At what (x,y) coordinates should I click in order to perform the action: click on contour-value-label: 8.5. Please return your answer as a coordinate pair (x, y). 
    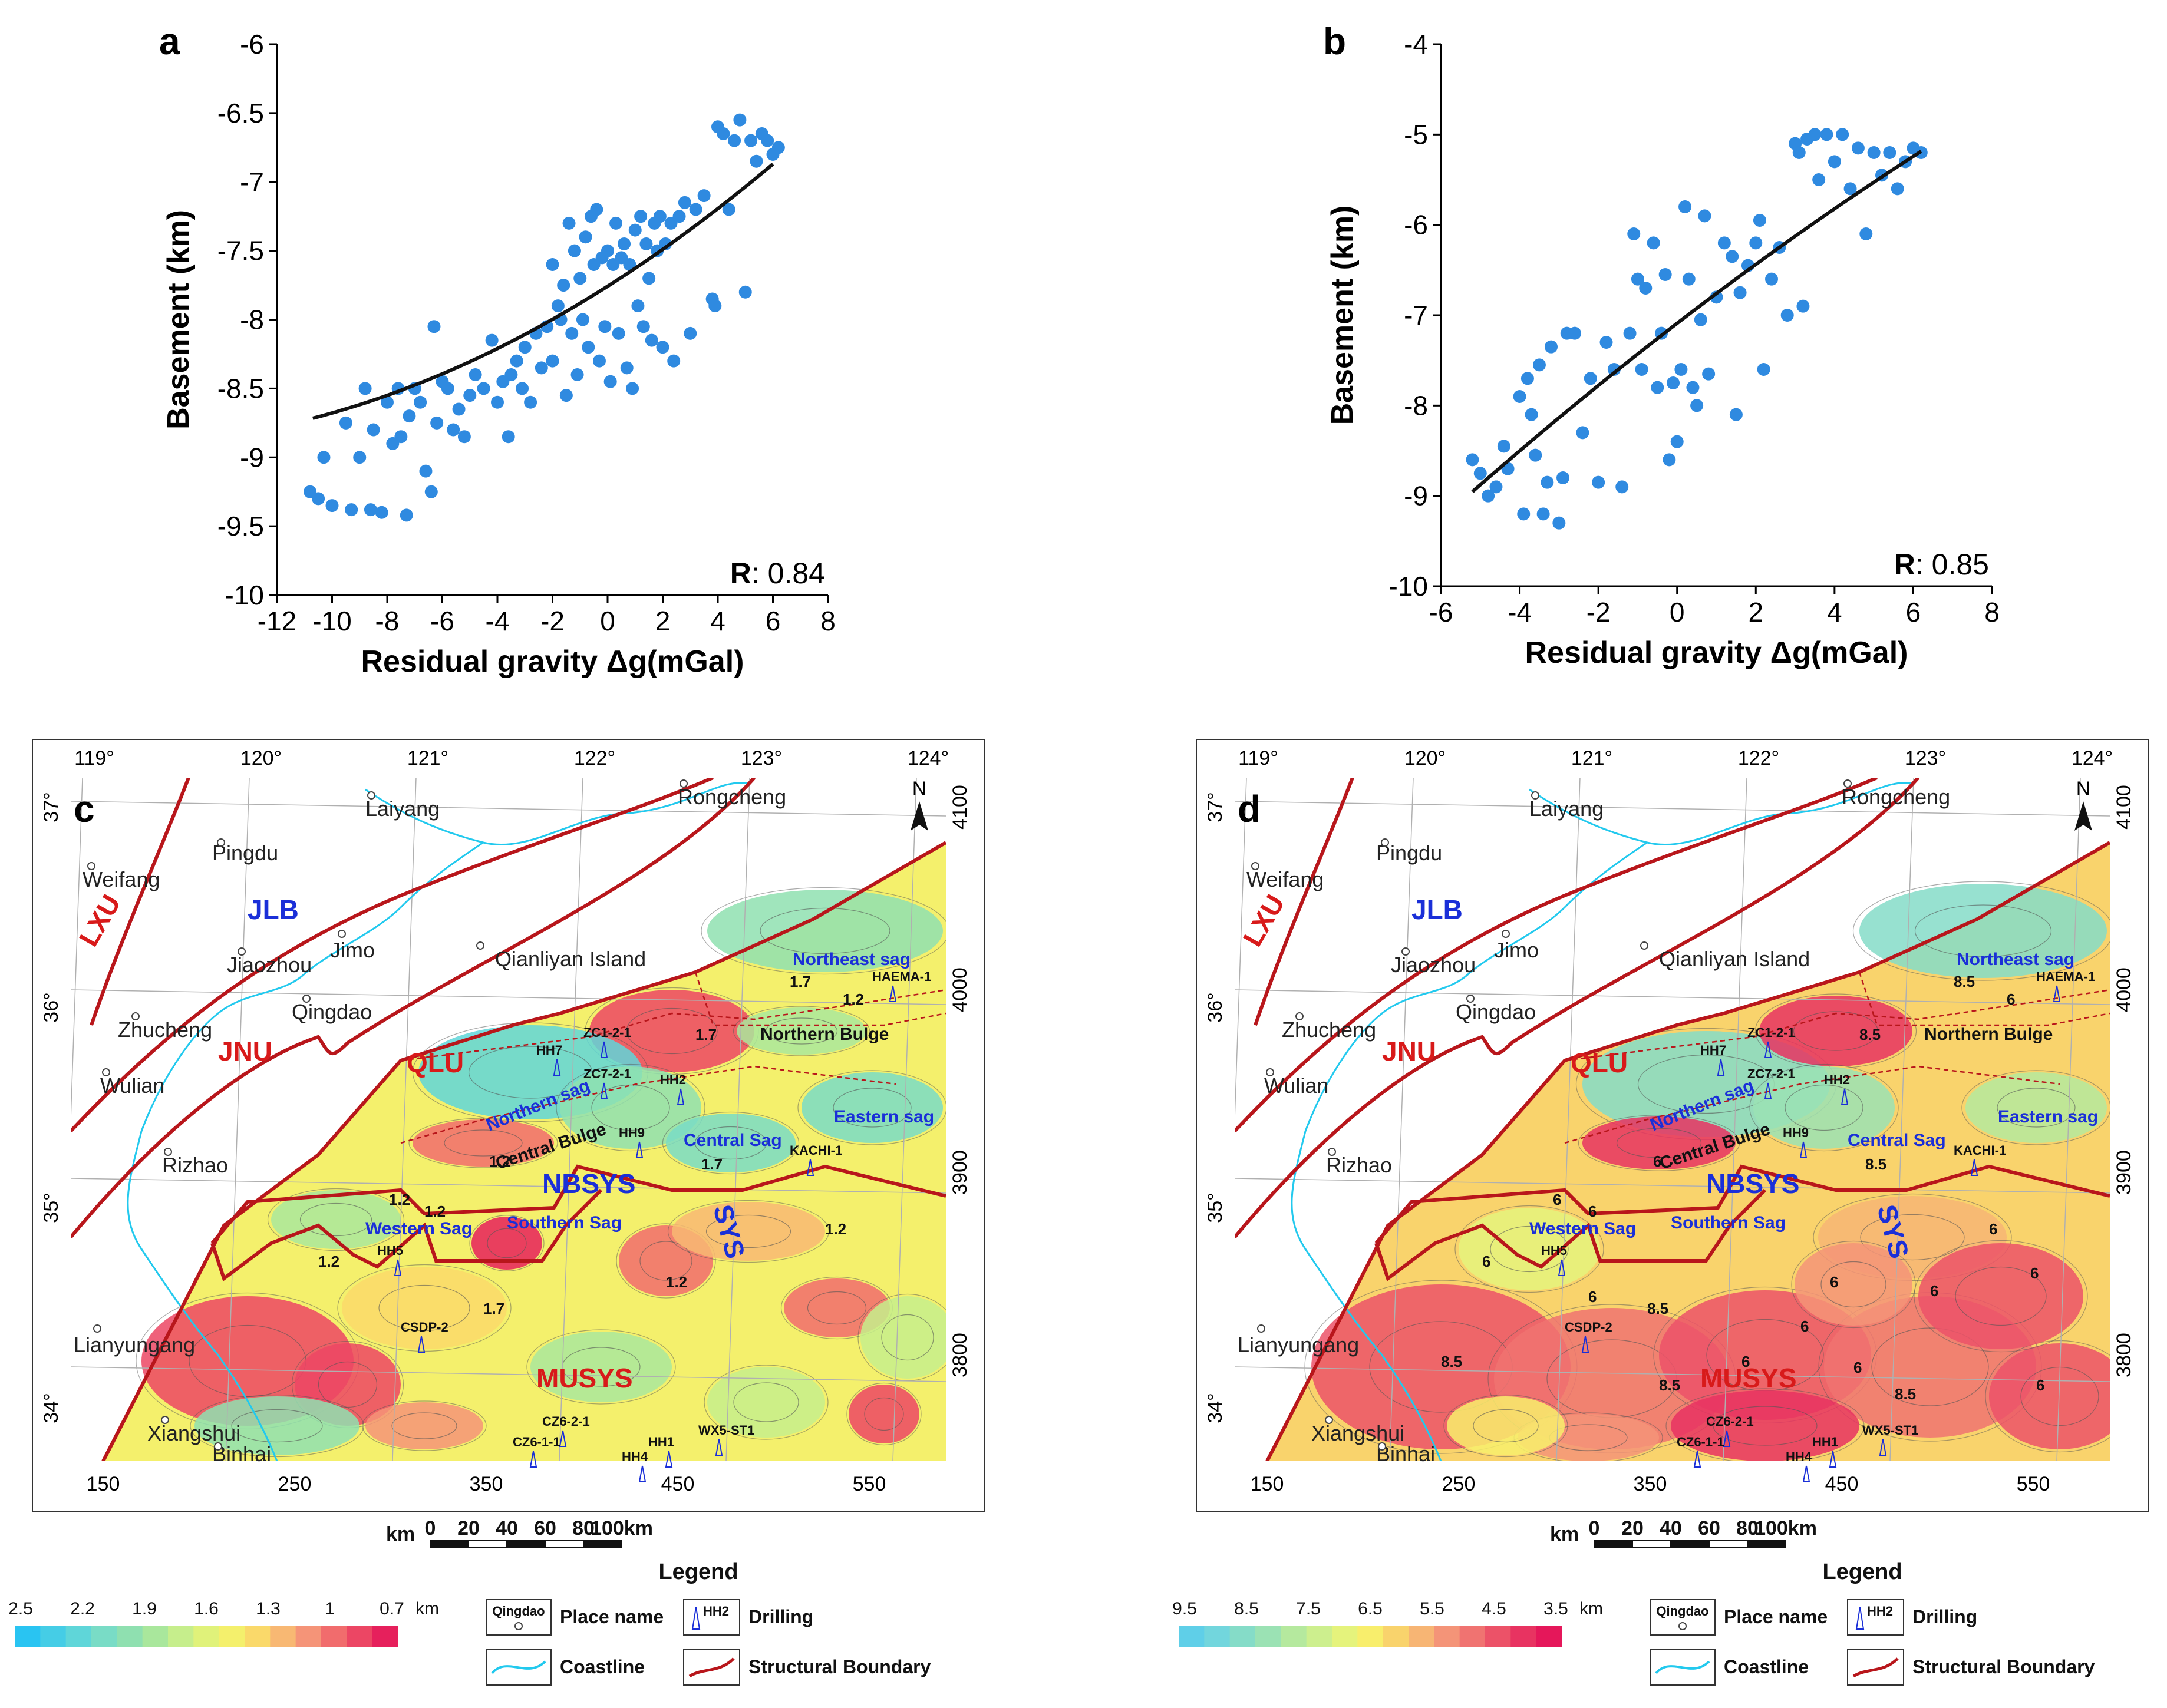
    Looking at the image, I should click on (1964, 981).